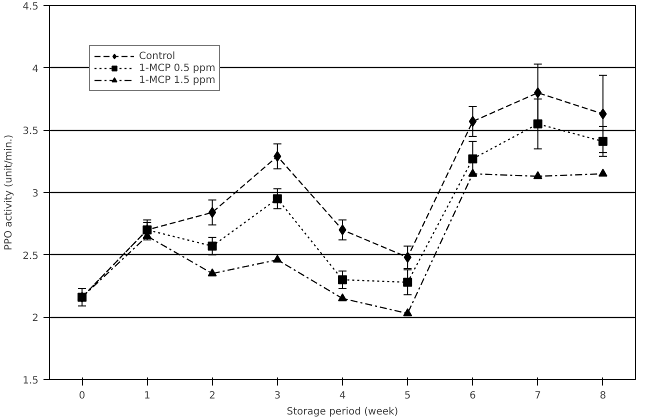 This screenshot has width=647, height=420. Describe the element at coordinates (30, 256) in the screenshot. I see `y-tick-label: 2.5` at that location.